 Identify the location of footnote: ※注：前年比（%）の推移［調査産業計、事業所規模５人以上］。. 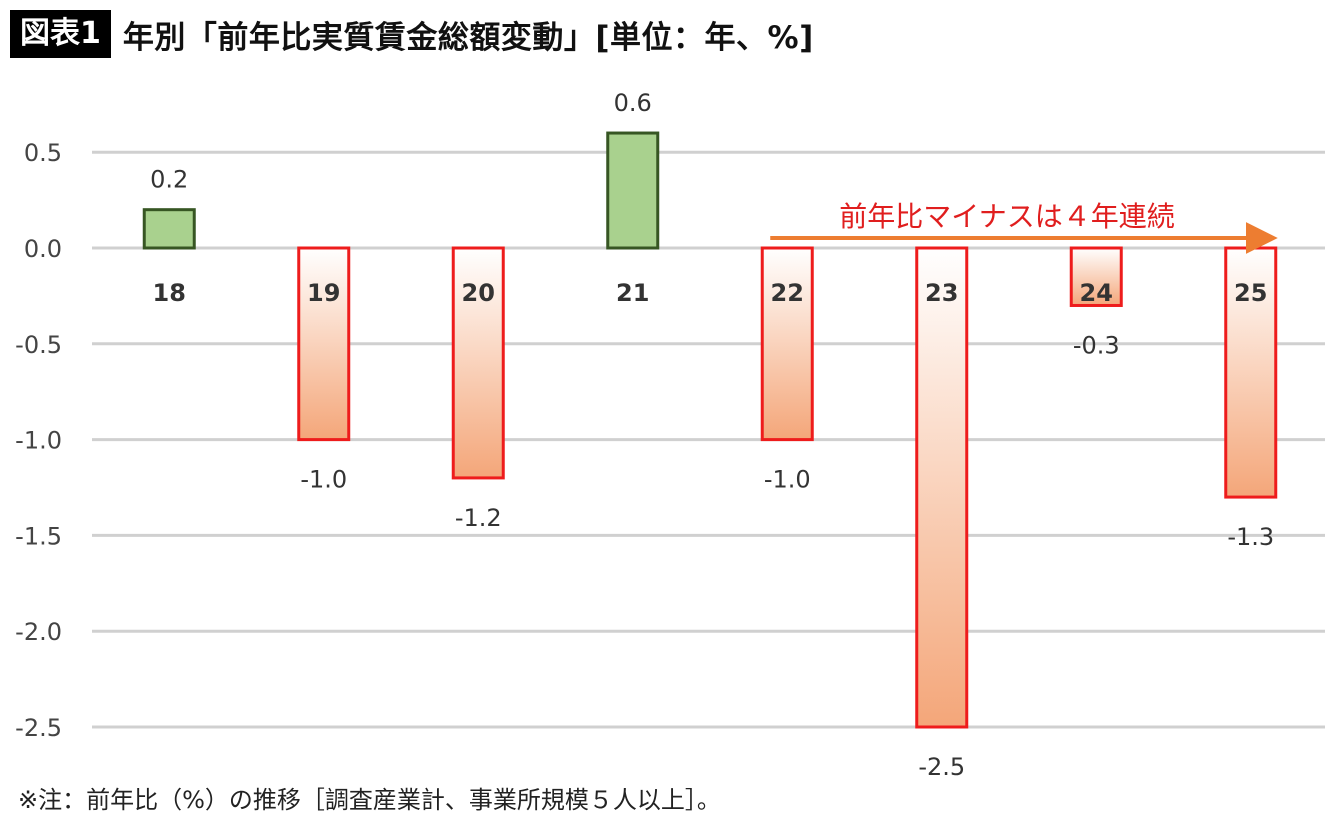
(369, 800).